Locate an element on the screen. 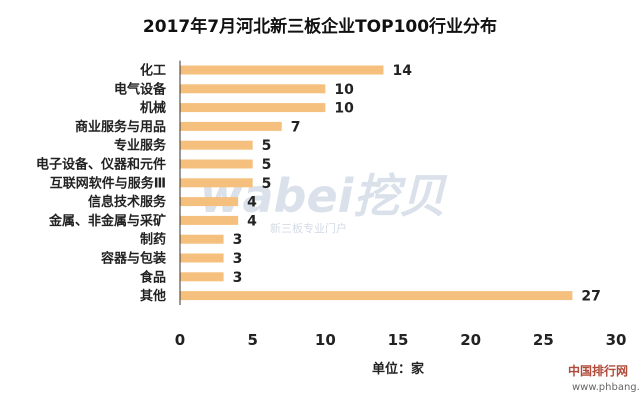 The image size is (640, 400). watermark: wabei挖贝 新三板专业门户 is located at coordinates (324, 202).